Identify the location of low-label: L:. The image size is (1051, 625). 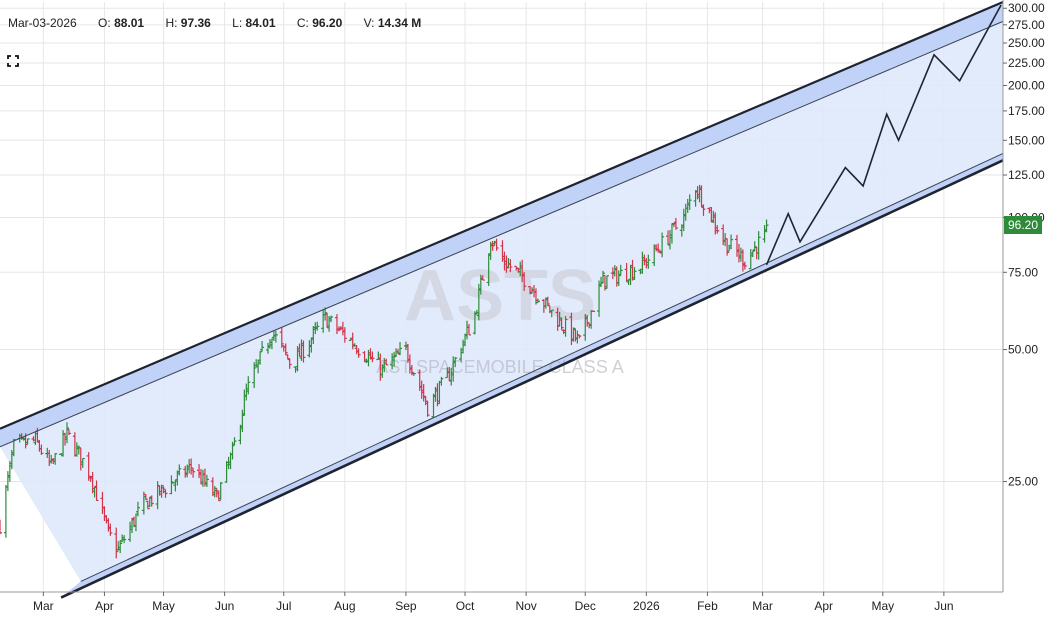
(237, 23).